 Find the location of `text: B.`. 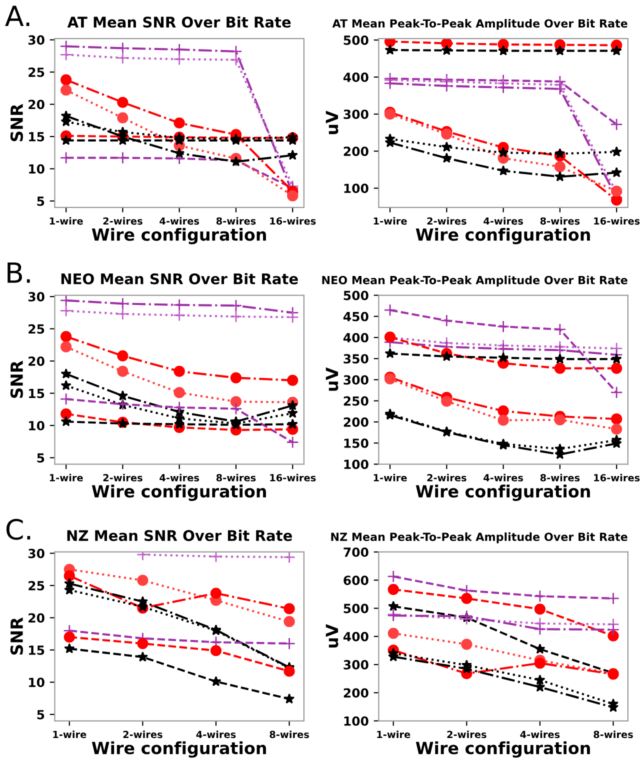

text: B. is located at coordinates (19, 272).